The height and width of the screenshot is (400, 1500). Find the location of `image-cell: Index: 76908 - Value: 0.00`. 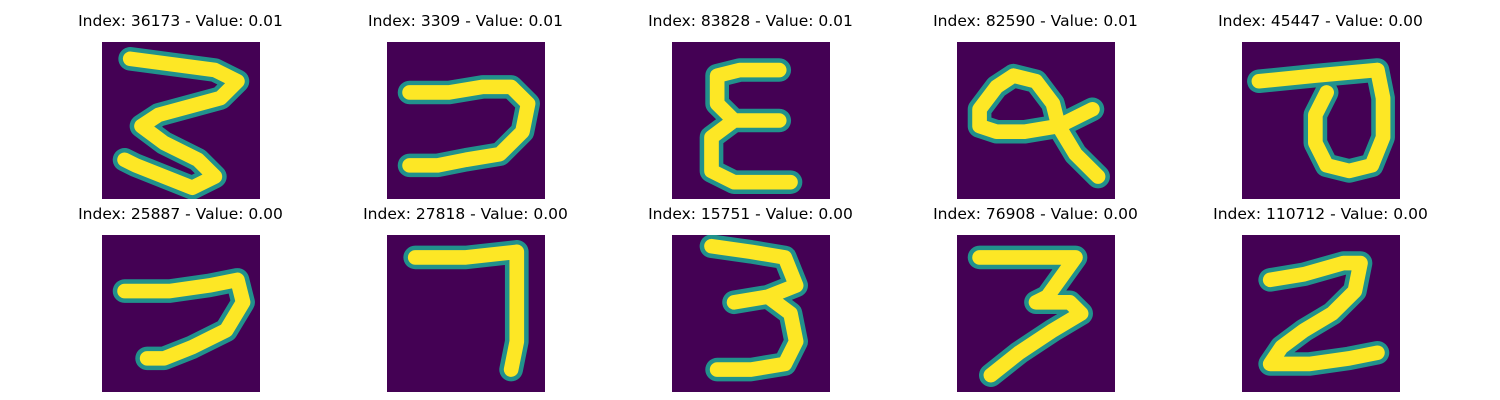

image-cell: Index: 76908 - Value: 0.00 is located at coordinates (1035, 296).